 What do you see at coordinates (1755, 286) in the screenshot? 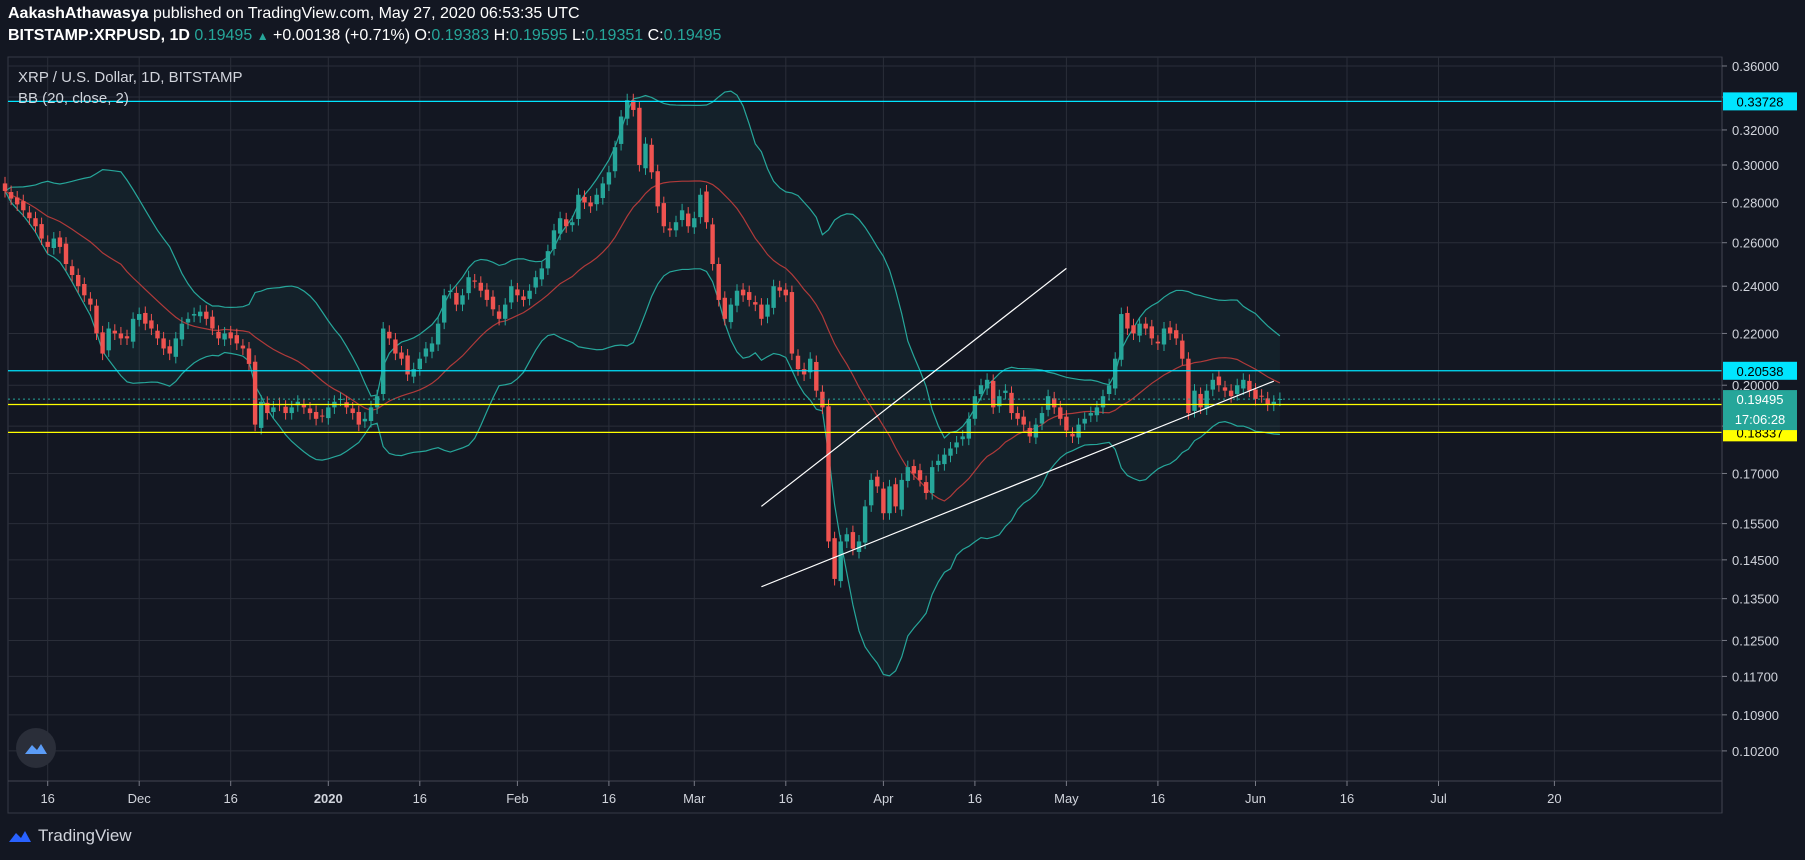
I see `y-tick-label: 0.24000` at bounding box center [1755, 286].